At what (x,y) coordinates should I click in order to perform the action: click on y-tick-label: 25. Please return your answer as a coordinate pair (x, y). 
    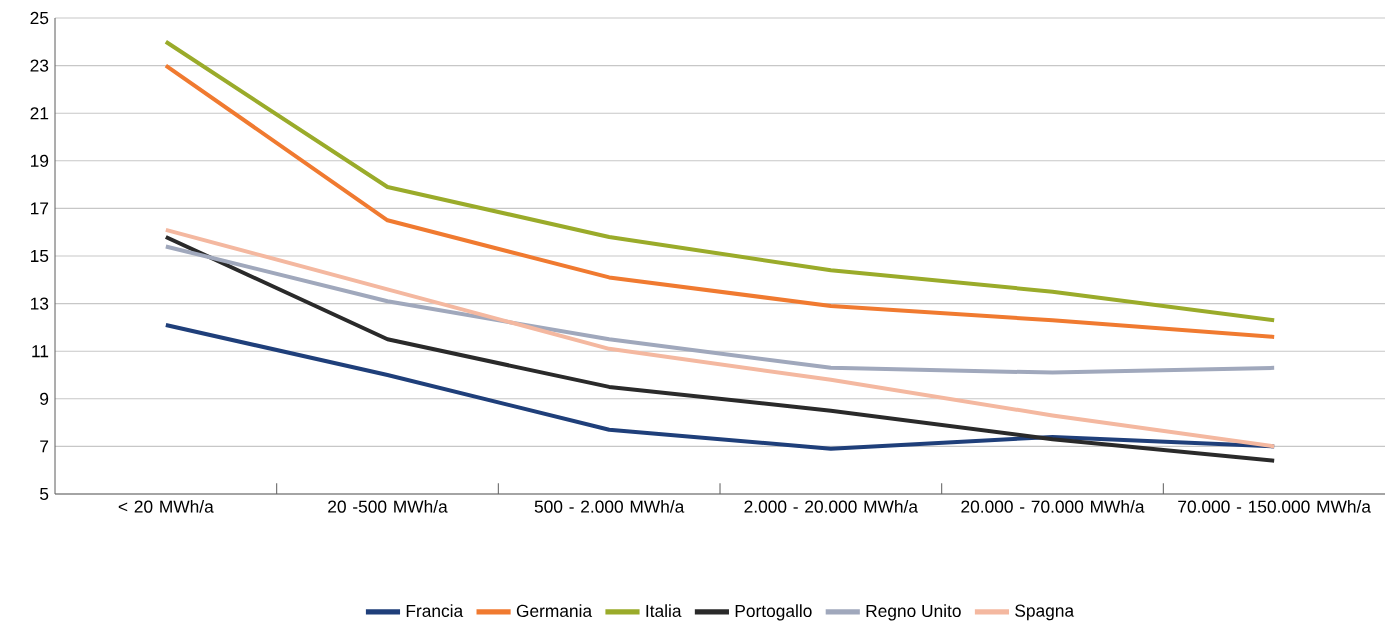
    Looking at the image, I should click on (39, 18).